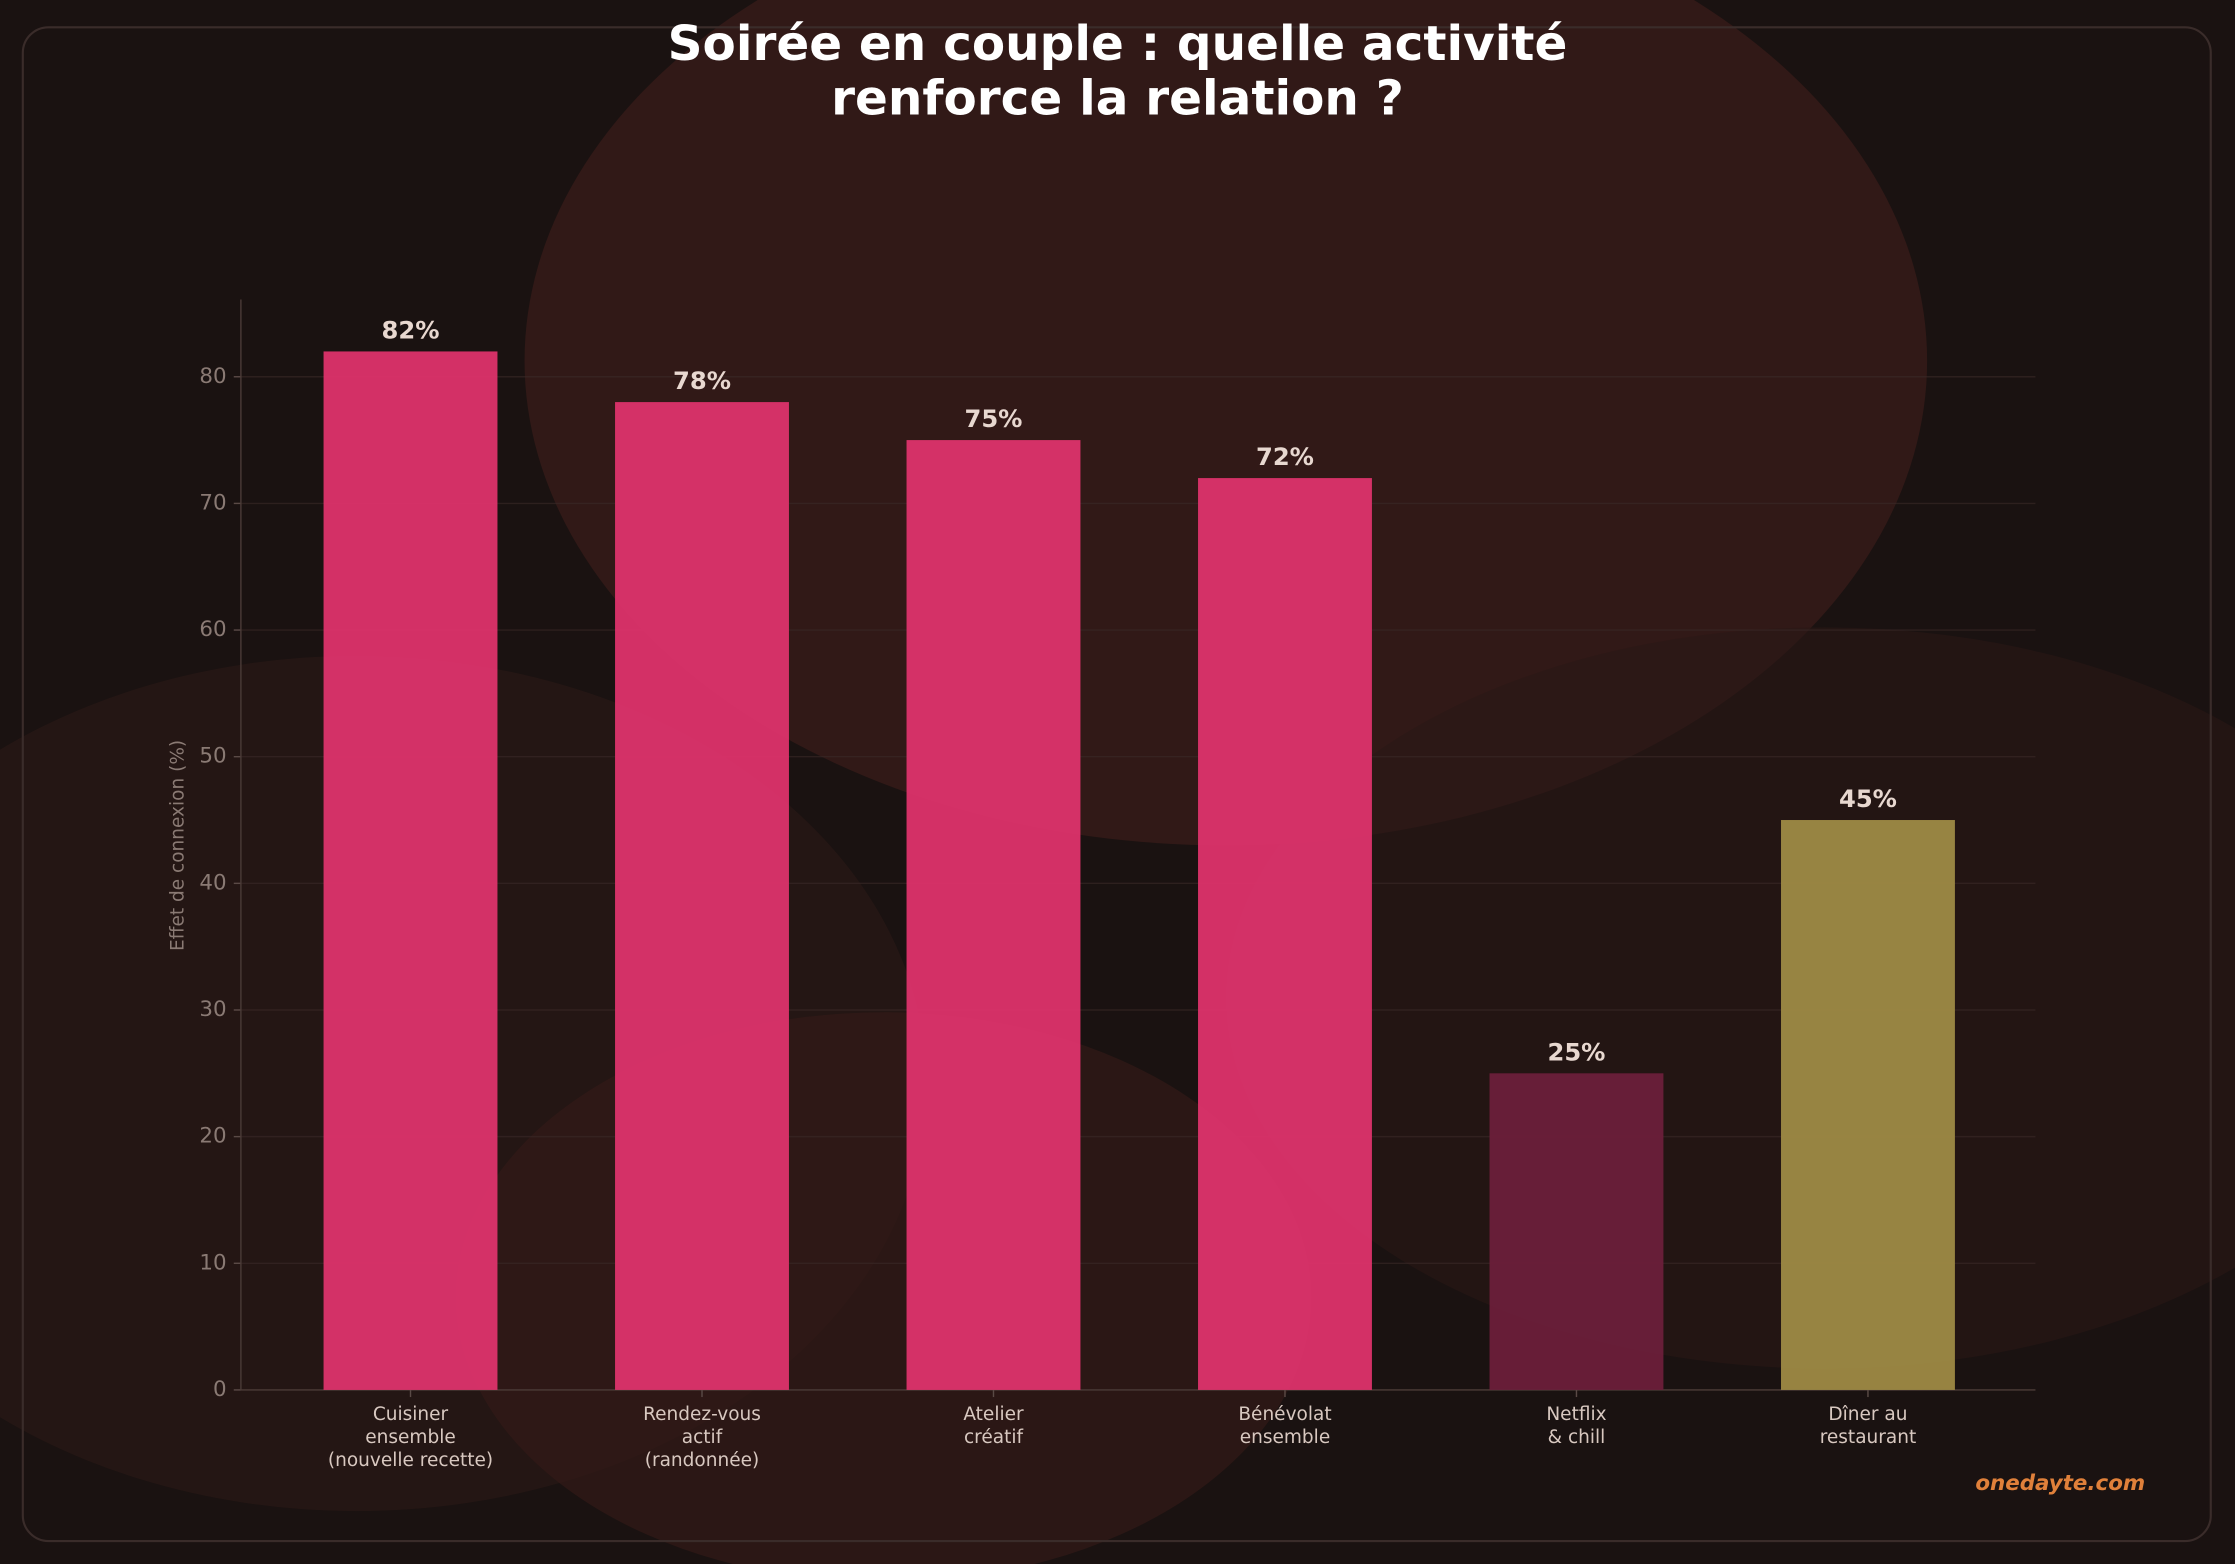 This screenshot has width=2235, height=1564. What do you see at coordinates (212, 1262) in the screenshot?
I see `y-tick-label: 10` at bounding box center [212, 1262].